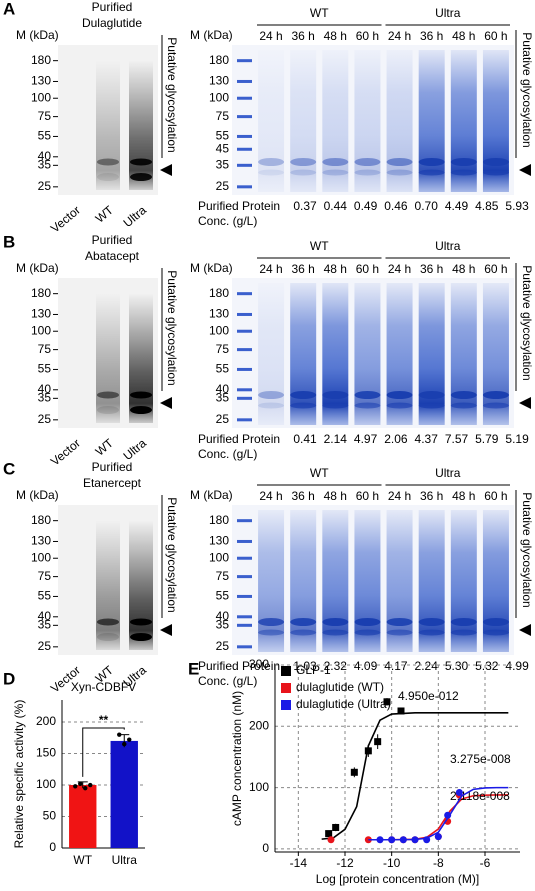 The height and width of the screenshot is (891, 535). What do you see at coordinates (227, 681) in the screenshot?
I see `conc-label: Conc. (g/L)` at bounding box center [227, 681].